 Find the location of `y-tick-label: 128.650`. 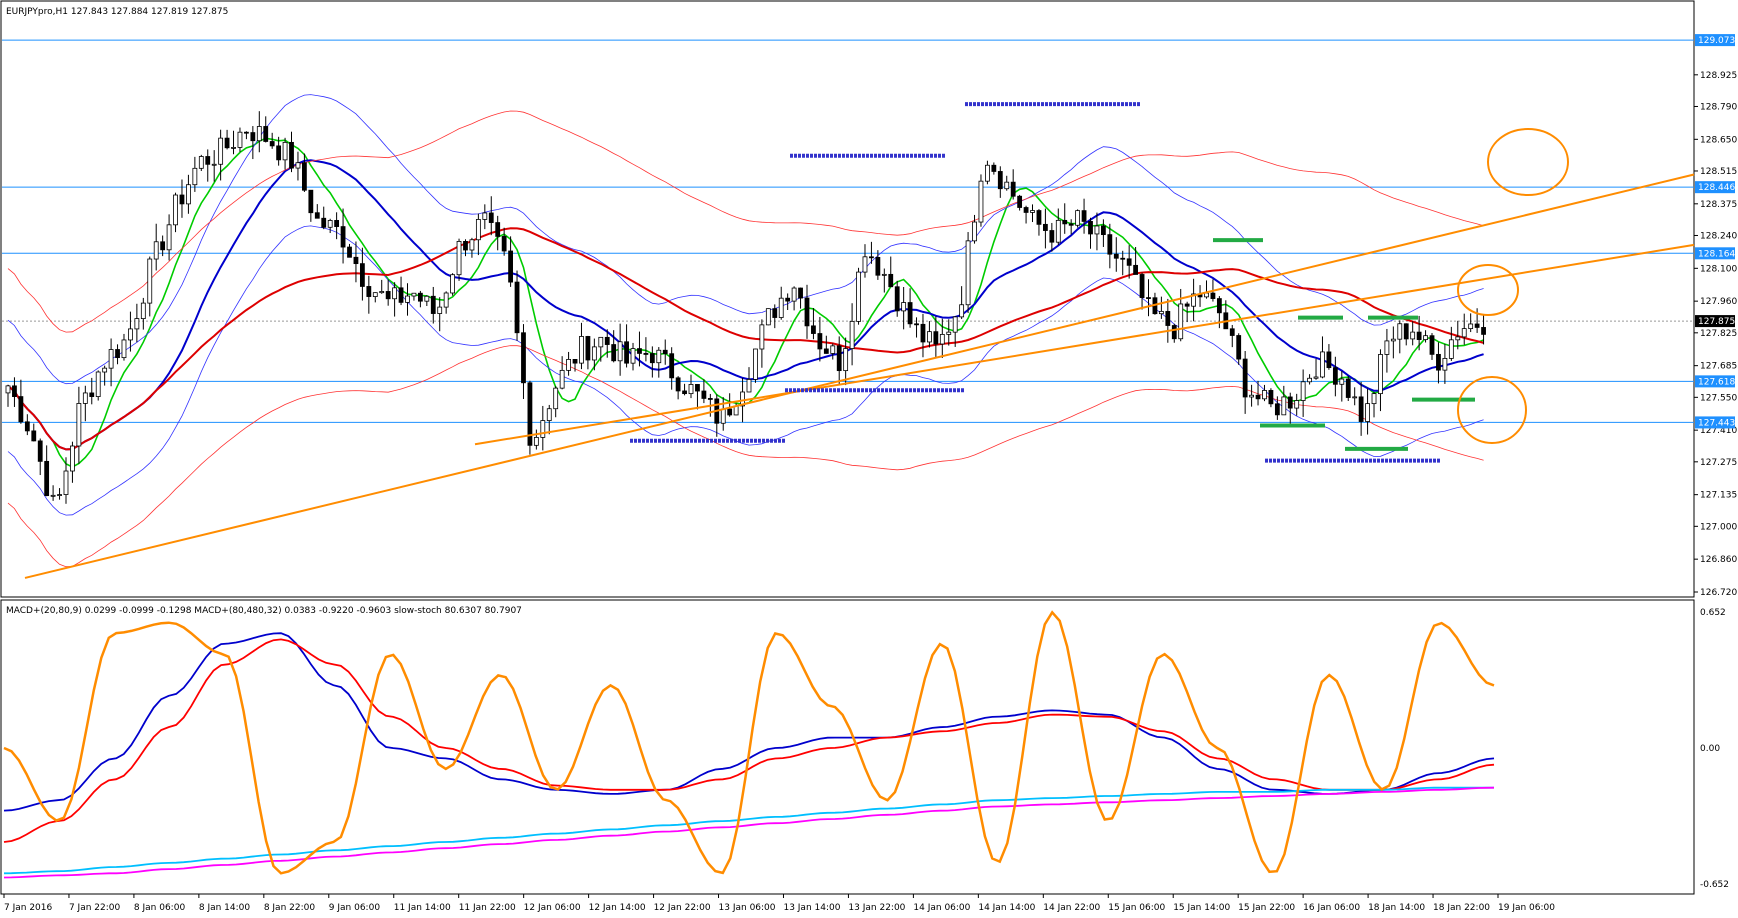

y-tick-label: 128.650 is located at coordinates (1718, 140).